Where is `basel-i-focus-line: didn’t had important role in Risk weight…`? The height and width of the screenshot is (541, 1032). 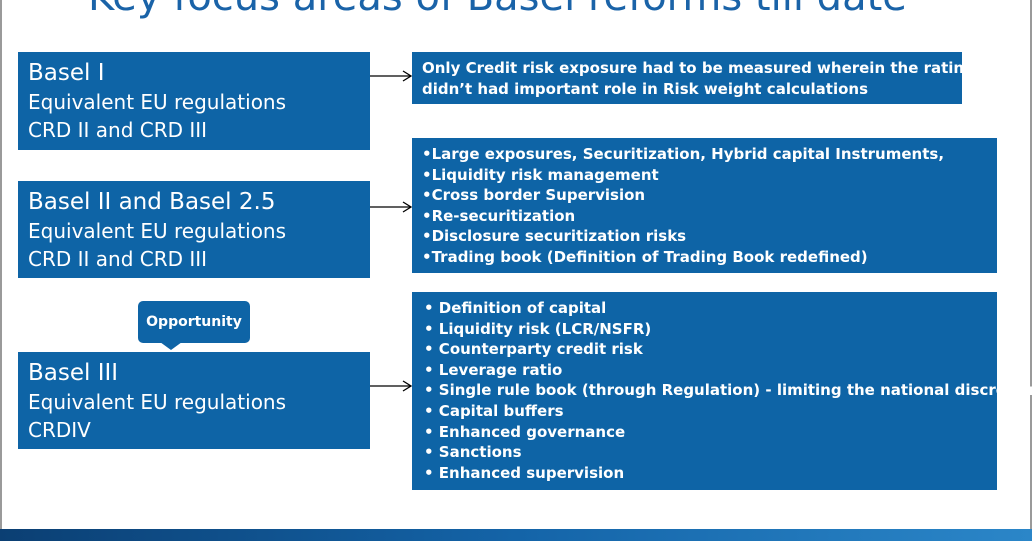 basel-i-focus-line: didn’t had important role in Risk weight… is located at coordinates (645, 89).